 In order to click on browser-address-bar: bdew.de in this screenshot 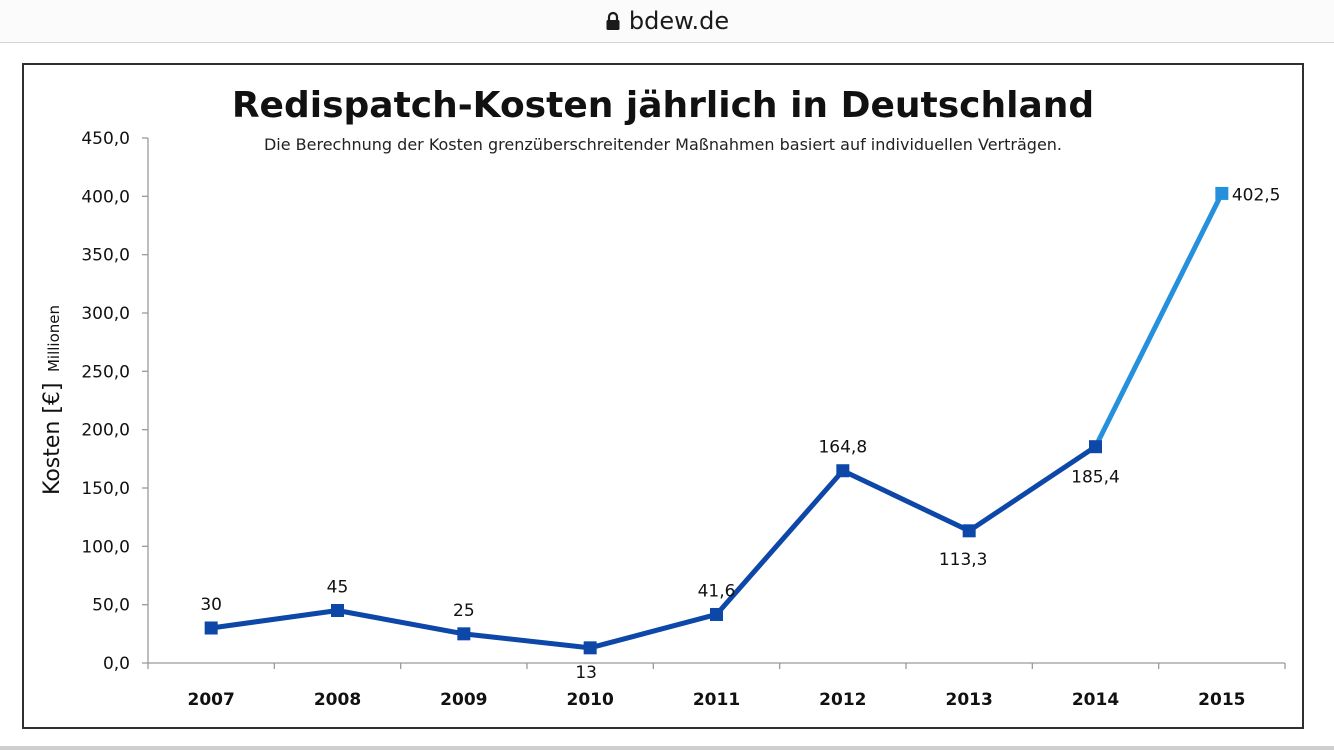, I will do `click(667, 21)`.